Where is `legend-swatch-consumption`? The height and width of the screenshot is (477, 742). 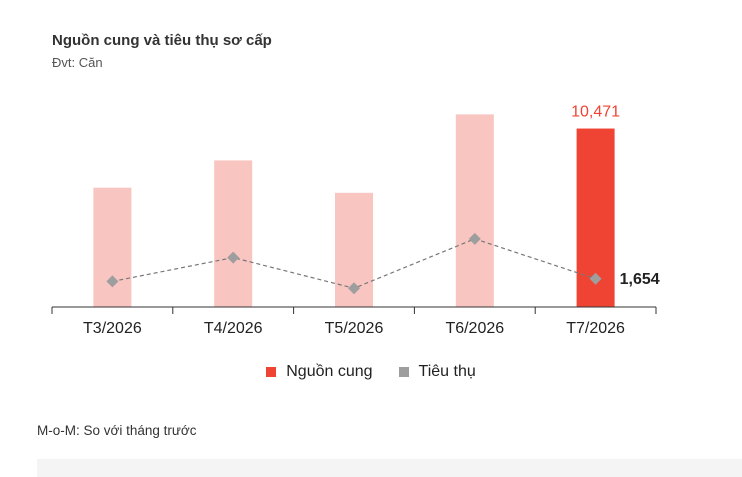
legend-swatch-consumption is located at coordinates (403, 372).